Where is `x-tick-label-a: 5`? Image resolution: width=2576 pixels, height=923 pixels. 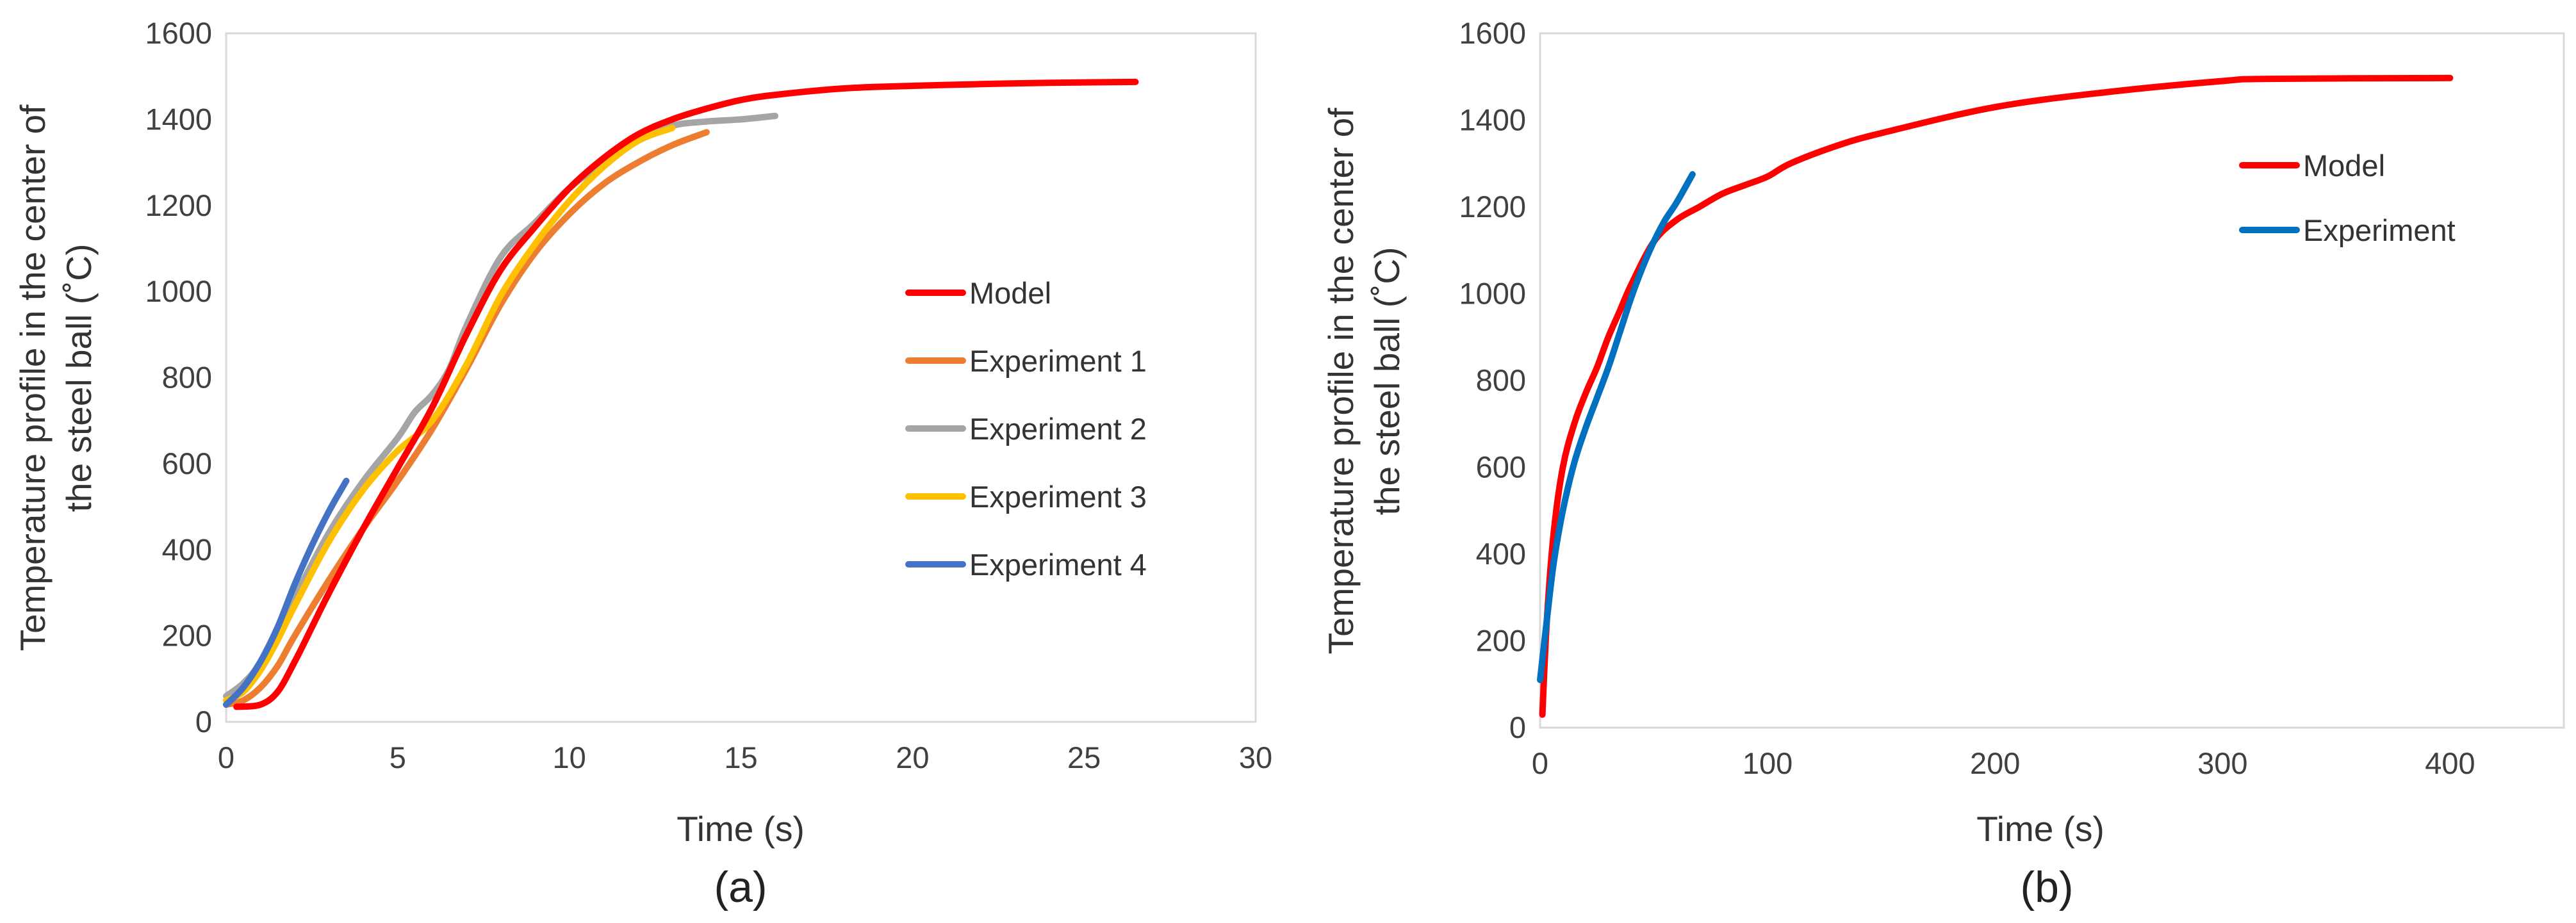 x-tick-label-a: 5 is located at coordinates (398, 757).